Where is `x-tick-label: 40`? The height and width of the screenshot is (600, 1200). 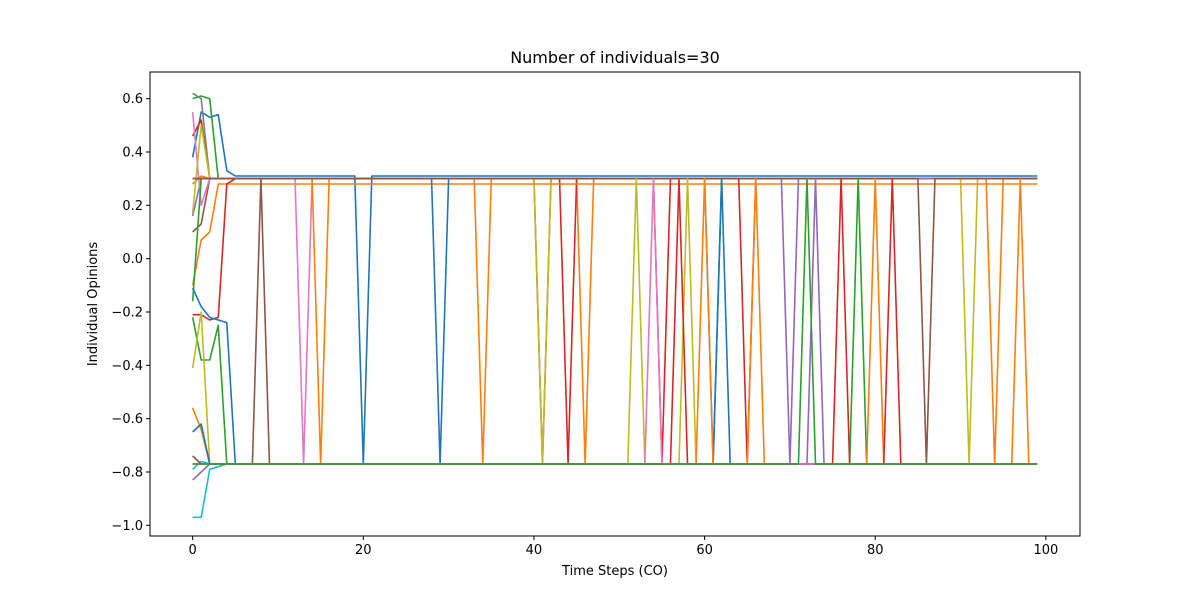 x-tick-label: 40 is located at coordinates (534, 550).